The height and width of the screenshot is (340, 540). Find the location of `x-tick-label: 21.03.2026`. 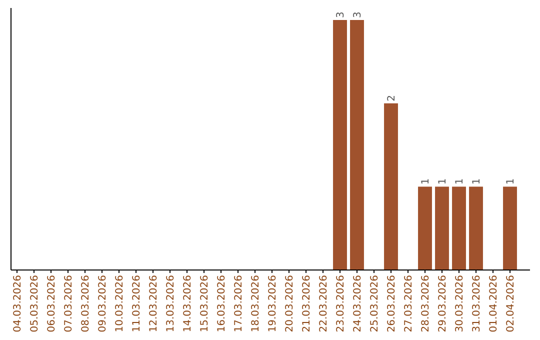

x-tick-label: 21.03.2026 is located at coordinates (307, 303).